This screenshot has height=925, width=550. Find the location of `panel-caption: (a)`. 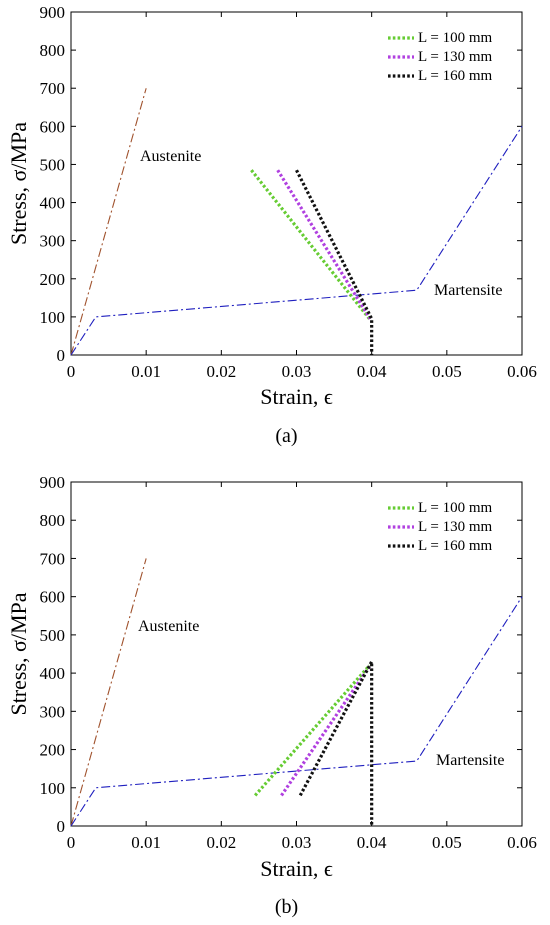

panel-caption: (a) is located at coordinates (286, 436).